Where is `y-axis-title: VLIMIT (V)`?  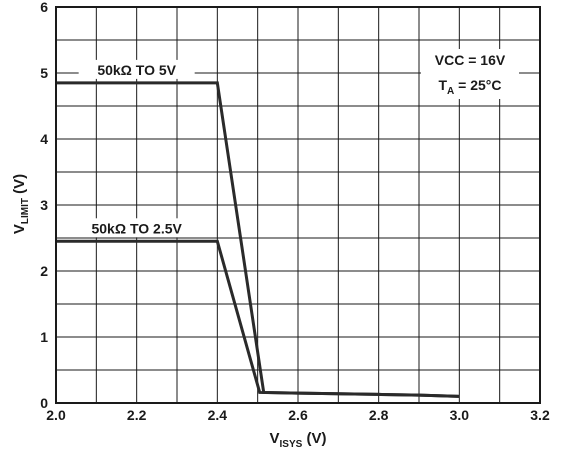
y-axis-title: VLIMIT (V) is located at coordinates (21, 204).